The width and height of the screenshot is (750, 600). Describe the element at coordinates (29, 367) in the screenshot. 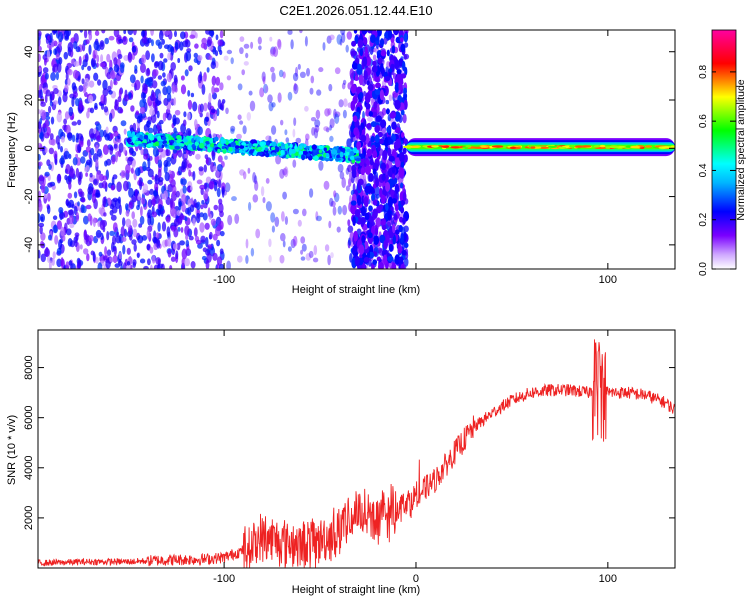

I see `y-tick-label: 8000` at that location.